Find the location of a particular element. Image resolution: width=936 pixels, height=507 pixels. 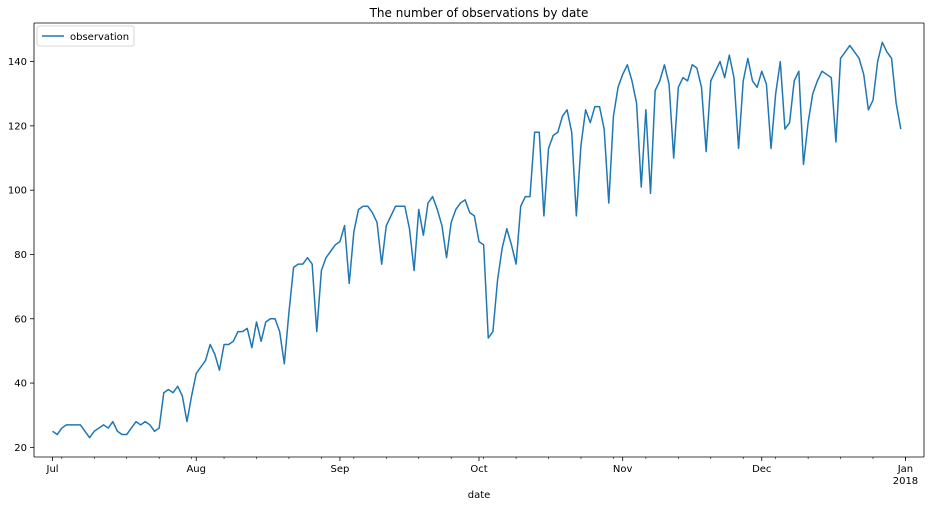

y-tick-label: 20 is located at coordinates (20, 448).